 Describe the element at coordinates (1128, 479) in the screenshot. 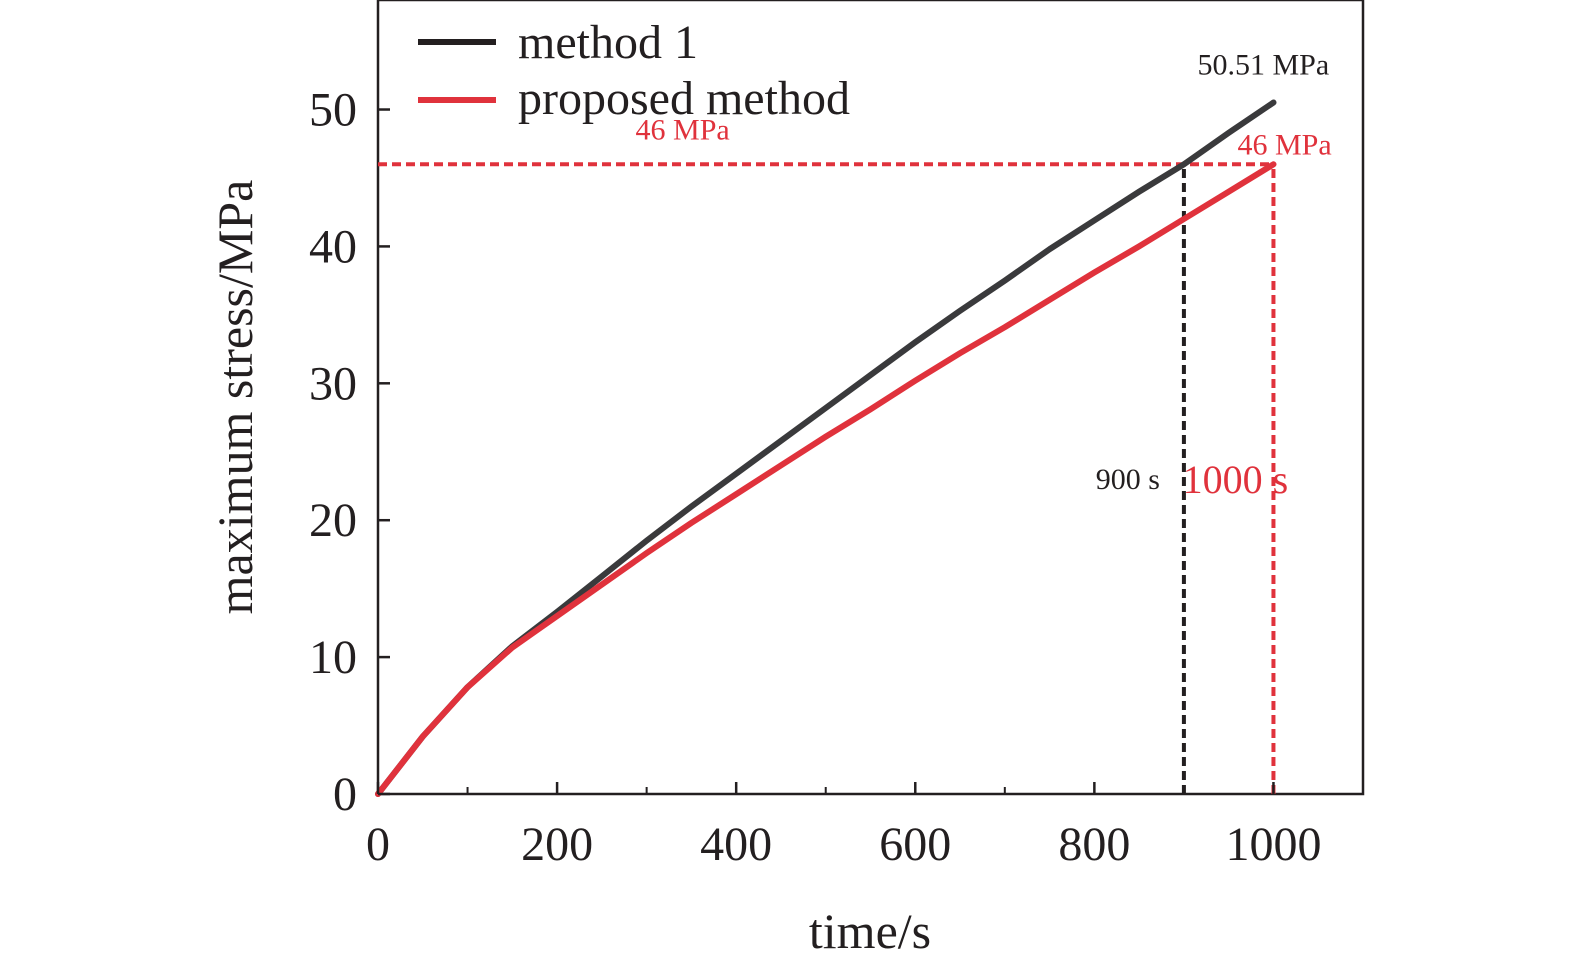

I see `annotation-label: 900 s` at that location.